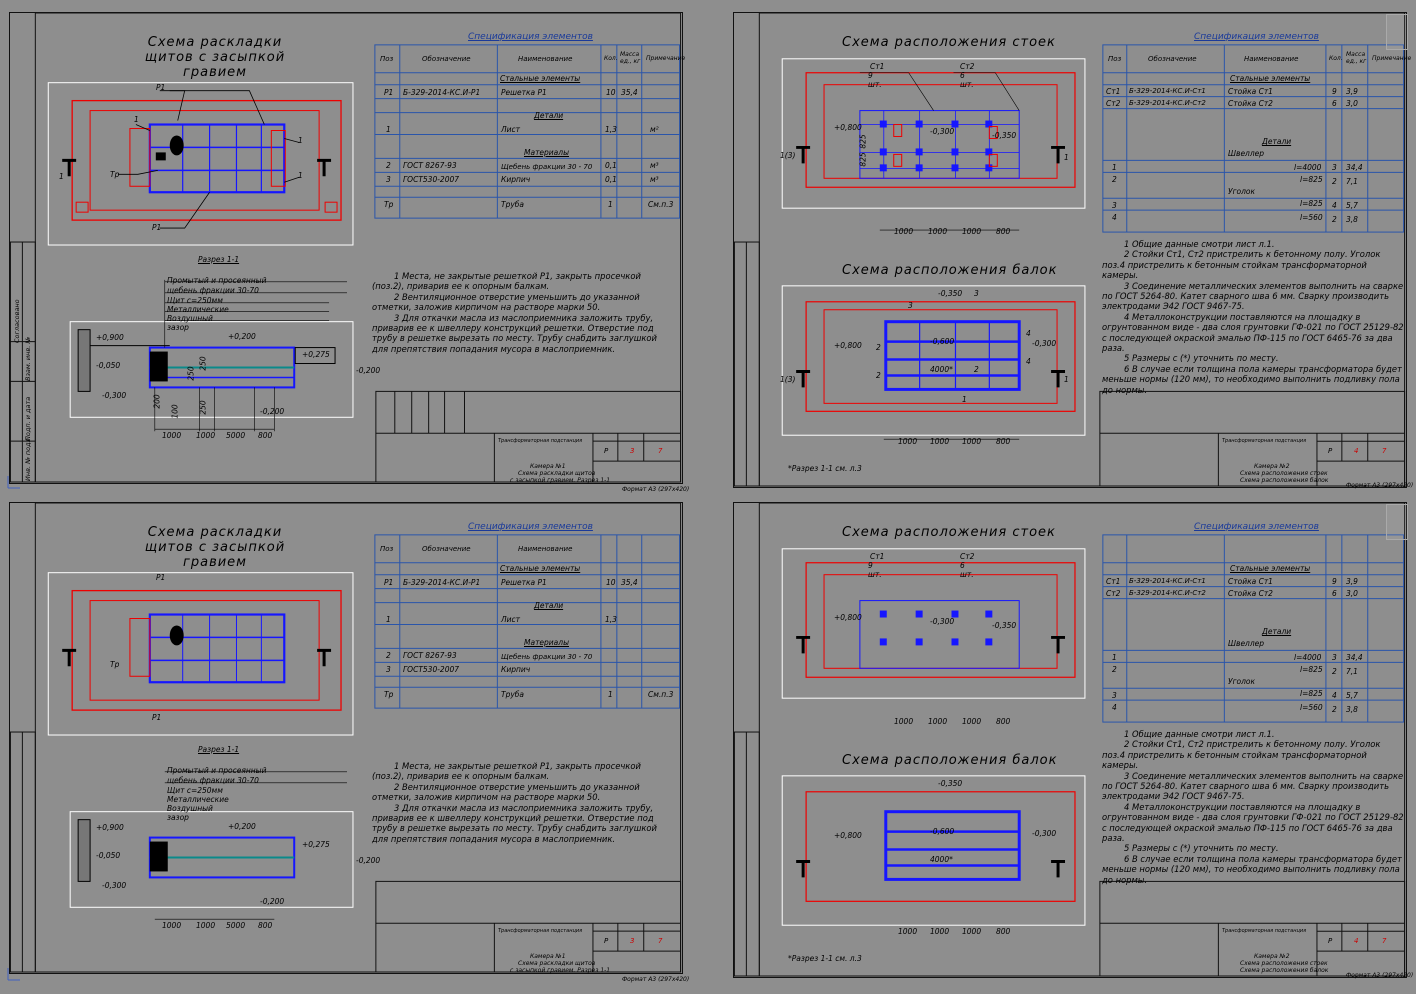  What do you see at coordinates (1114, 179) in the screenshot?
I see `spec-pos: 2` at bounding box center [1114, 179].